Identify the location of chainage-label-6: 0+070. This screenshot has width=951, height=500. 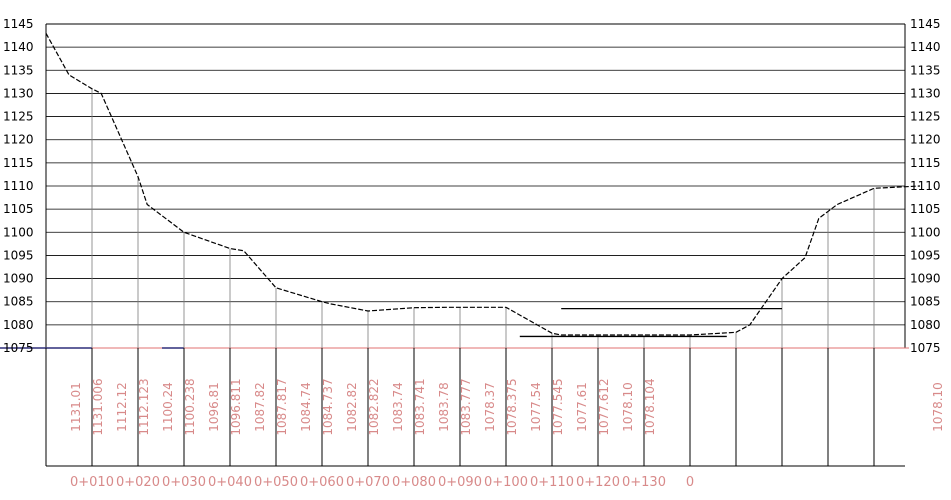
(368, 482).